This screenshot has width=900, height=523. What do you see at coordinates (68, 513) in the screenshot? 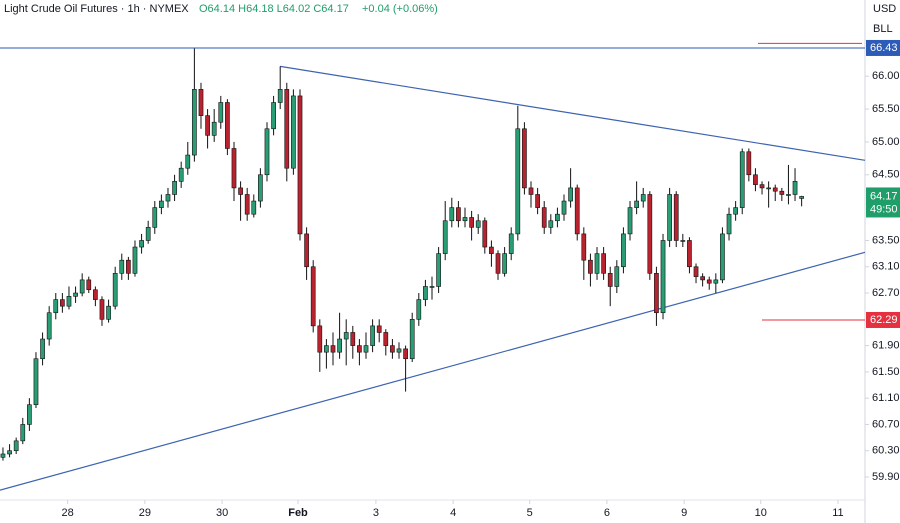
I see `x-tick-label: 28` at bounding box center [68, 513].